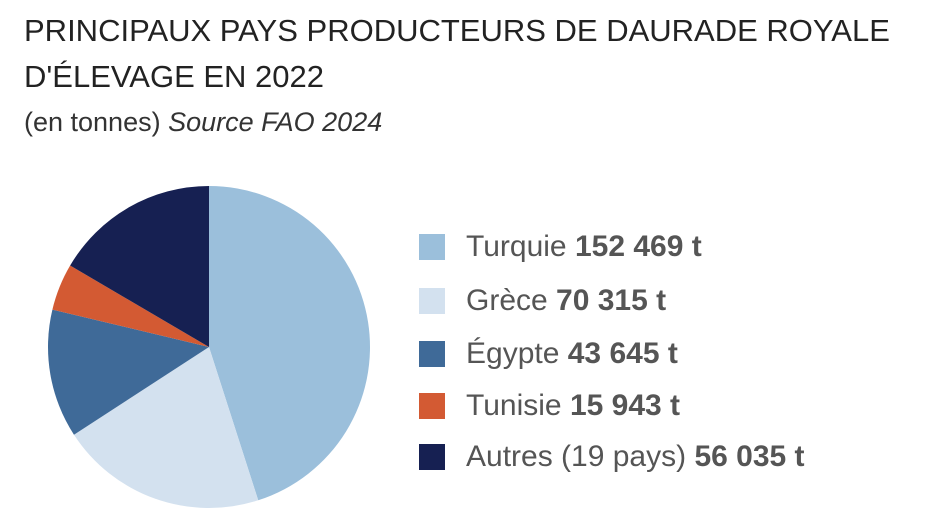 The image size is (942, 524). Describe the element at coordinates (576, 456) in the screenshot. I see `legend-label: Autres (19 pays)` at that location.